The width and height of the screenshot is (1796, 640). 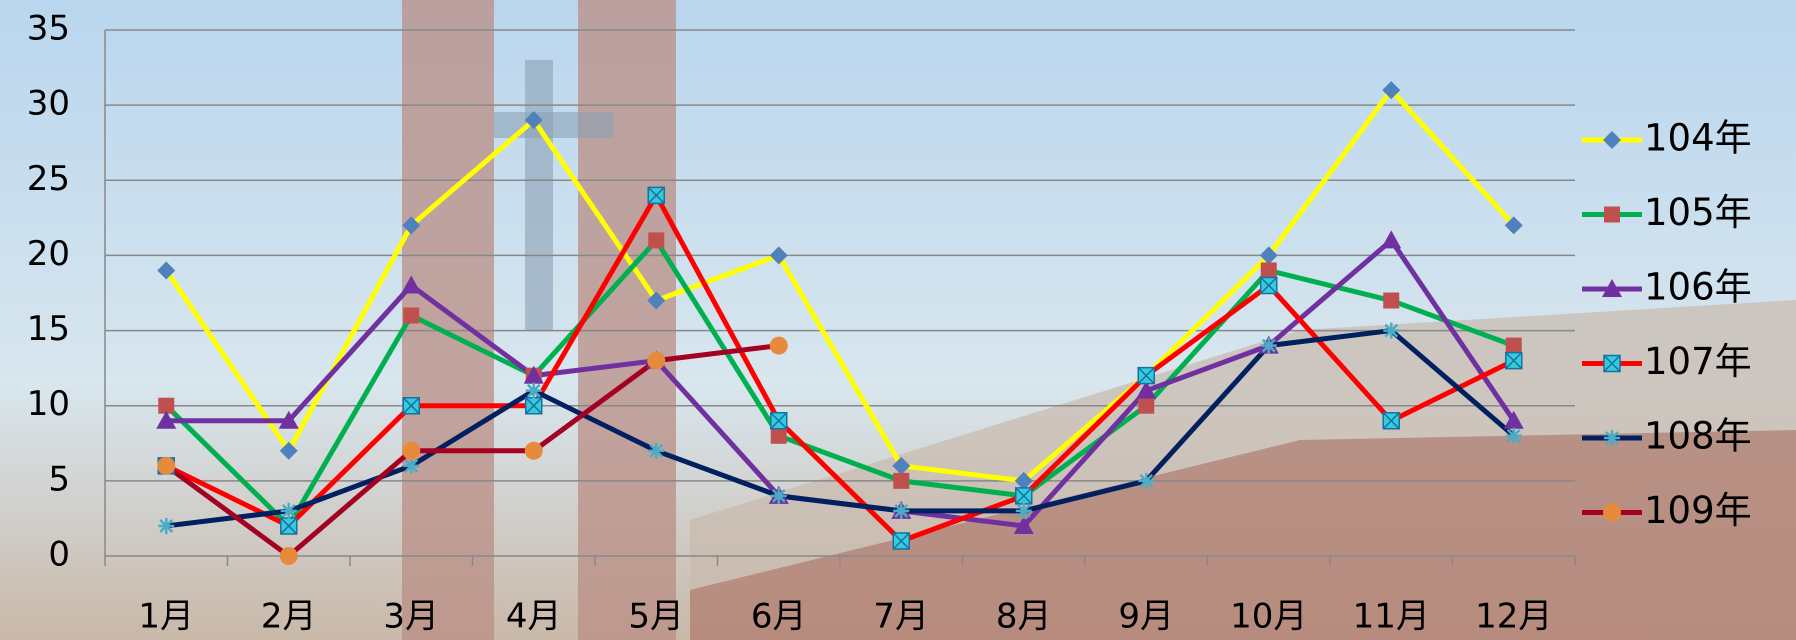 I want to click on y-tick-label: 15, so click(x=48, y=329).